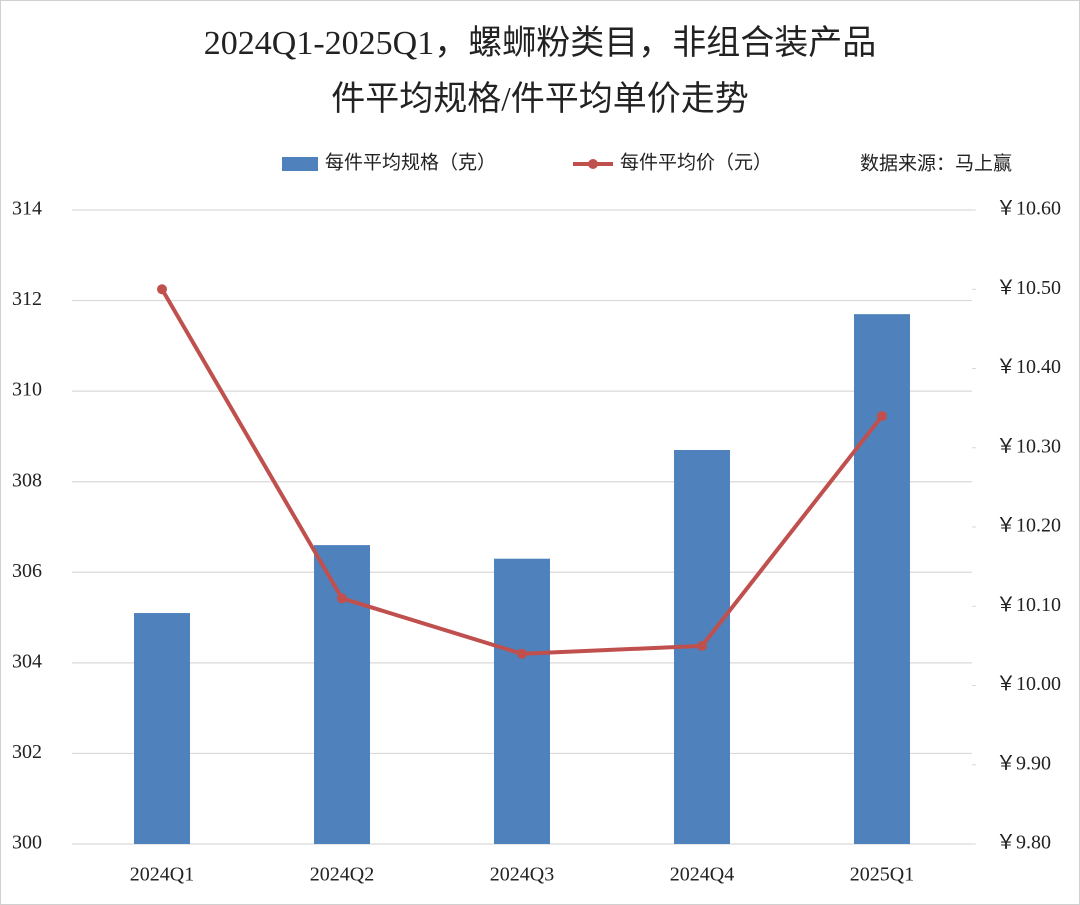  I want to click on legend-label: 每件平均价（元）, so click(696, 162).